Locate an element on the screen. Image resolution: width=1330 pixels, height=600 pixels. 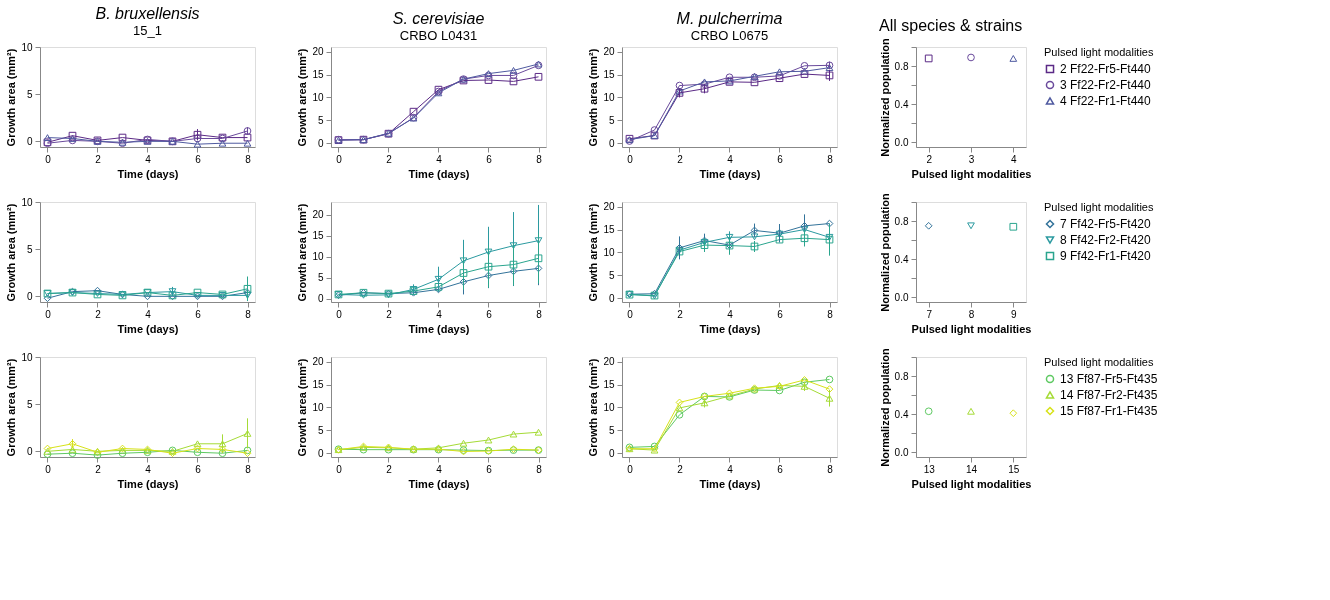
chart-subtitle: CRBO L0675 is located at coordinates (729, 35).